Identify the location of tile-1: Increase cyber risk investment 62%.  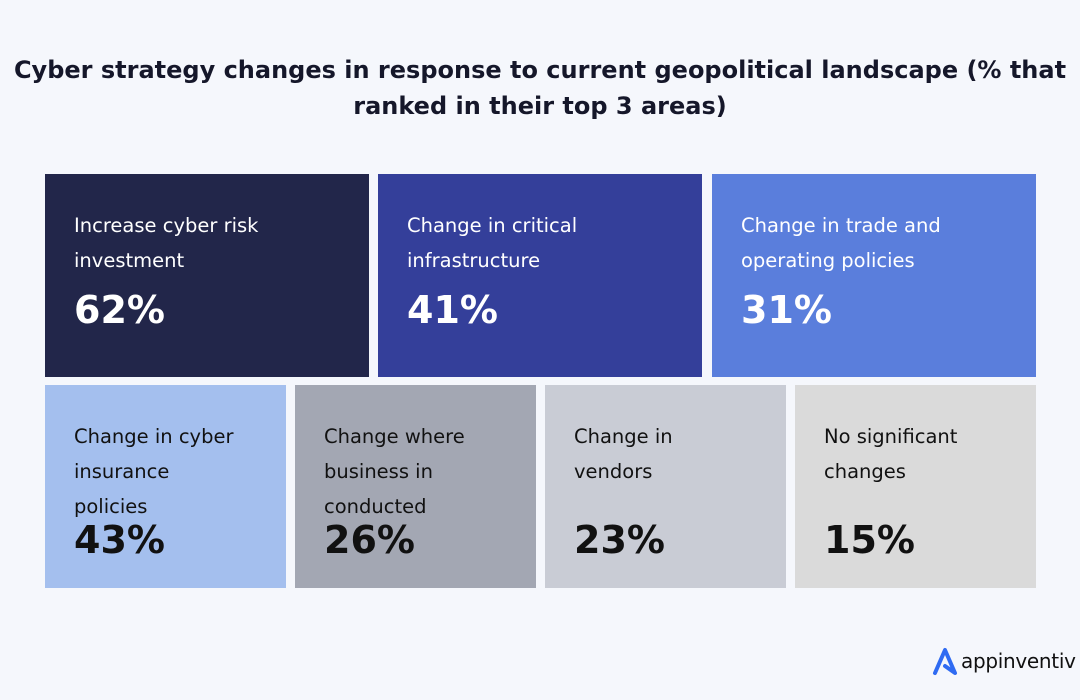
(207, 275).